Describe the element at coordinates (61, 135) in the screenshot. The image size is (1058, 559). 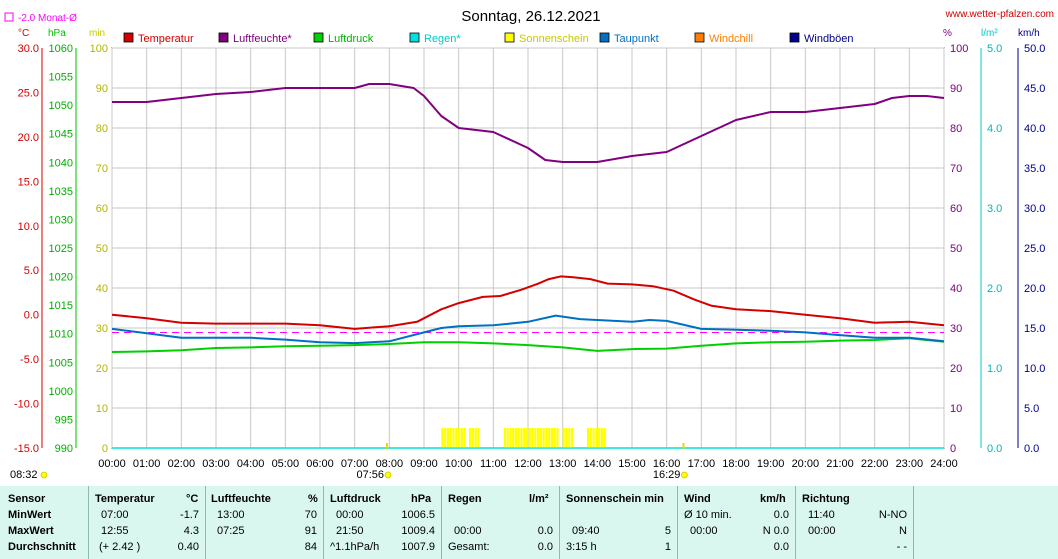
I see `pressure-tick-label: 1045` at that location.